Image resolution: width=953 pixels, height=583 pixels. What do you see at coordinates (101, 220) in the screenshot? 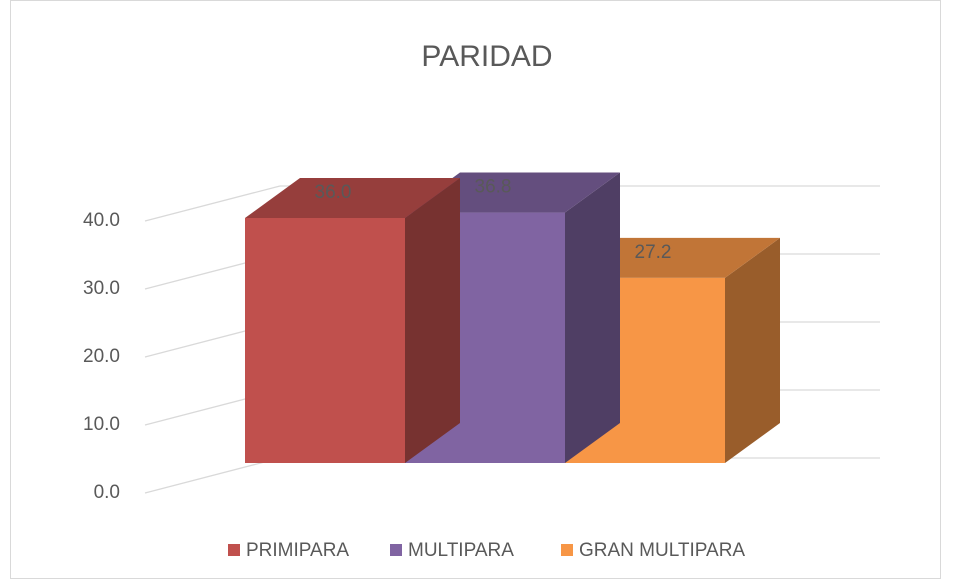
I see `y-tick-label: 40.0` at bounding box center [101, 220].